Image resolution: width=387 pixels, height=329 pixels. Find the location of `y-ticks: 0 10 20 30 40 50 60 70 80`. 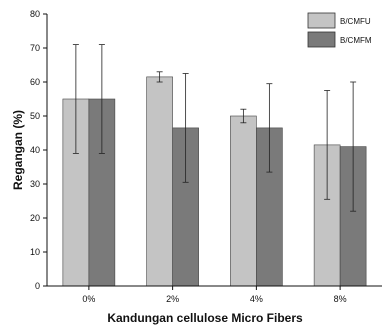

y-ticks: 0 10 20 30 40 50 60 70 80 is located at coordinates (38, 150).